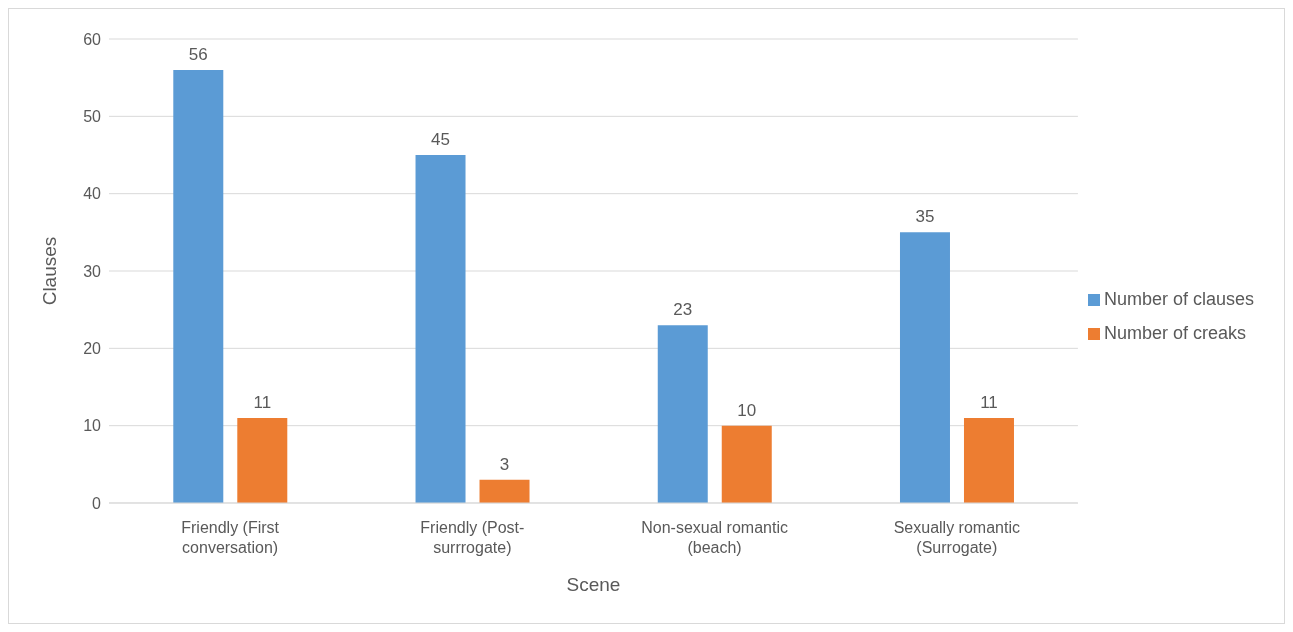 This screenshot has height=632, width=1293. What do you see at coordinates (230, 537) in the screenshot?
I see `x-tick-label: Friendly (First conversation)` at bounding box center [230, 537].